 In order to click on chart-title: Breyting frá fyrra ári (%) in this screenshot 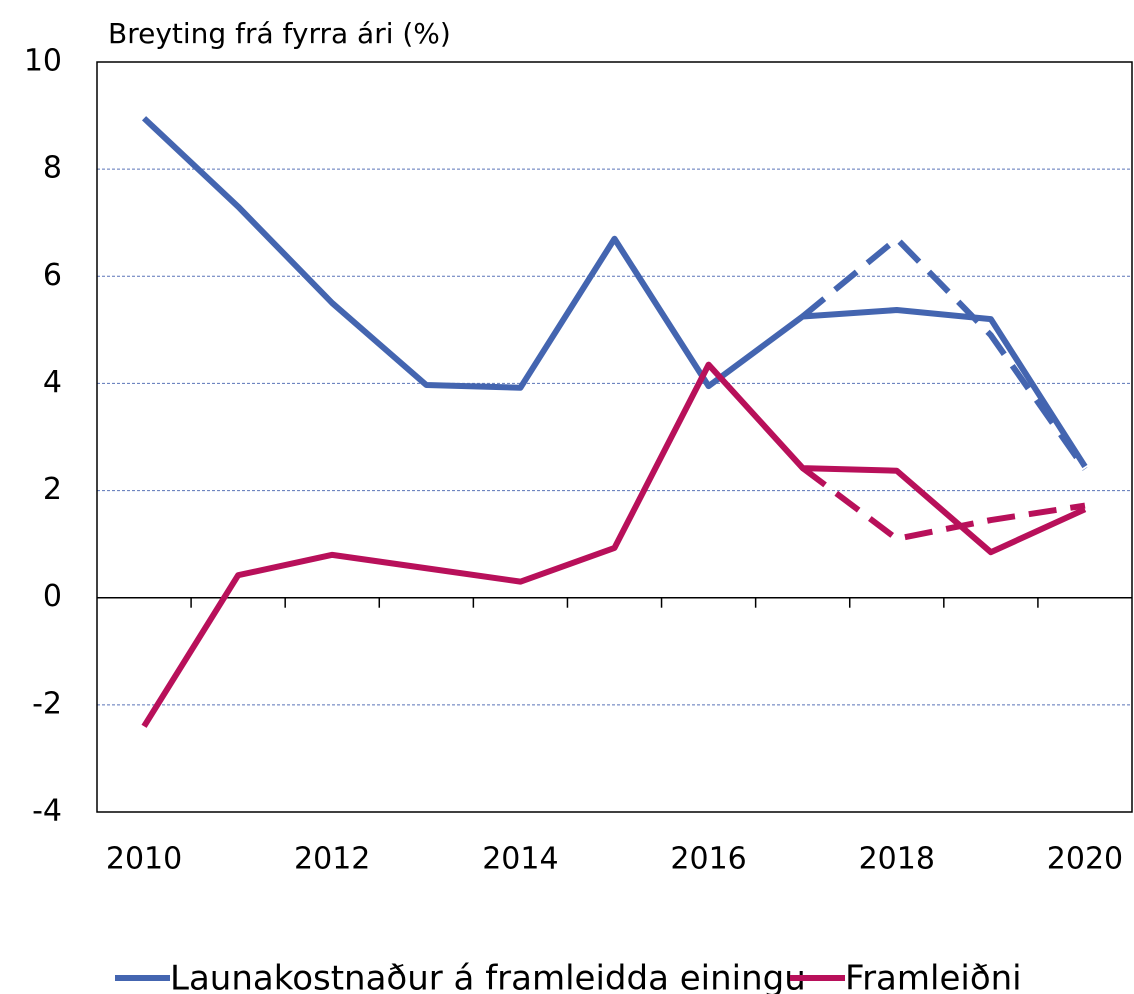, I will do `click(279, 33)`.